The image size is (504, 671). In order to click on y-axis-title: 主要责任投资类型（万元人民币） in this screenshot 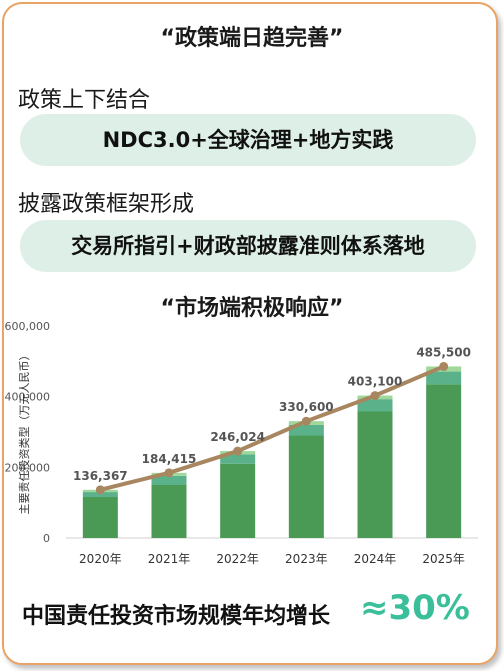, I will do `click(24, 432)`.